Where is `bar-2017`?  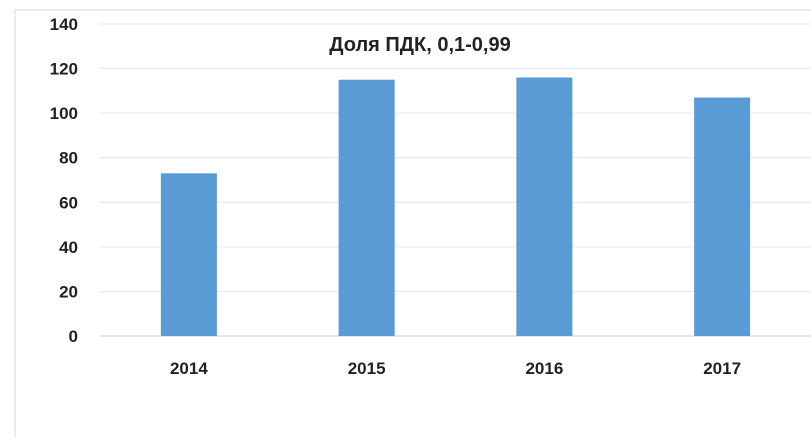 bar-2017 is located at coordinates (722, 217).